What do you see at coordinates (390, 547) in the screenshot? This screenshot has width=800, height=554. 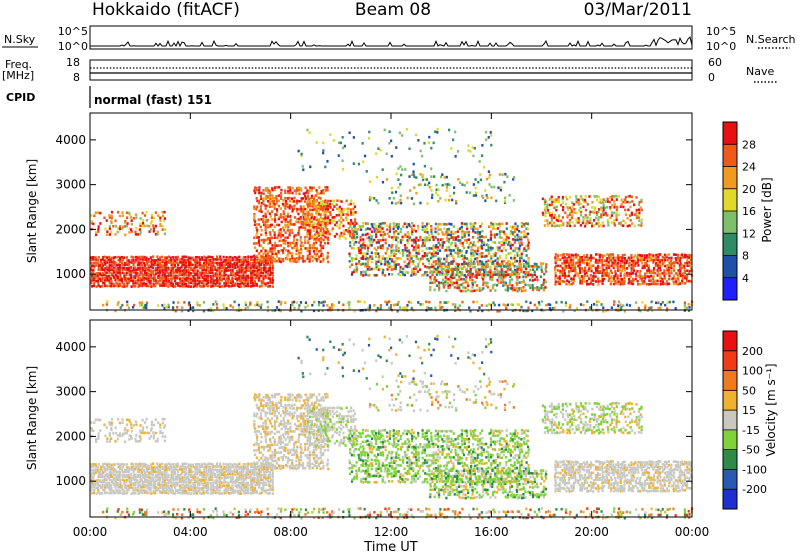 I see `time-axis-title: Time UT` at bounding box center [390, 547].